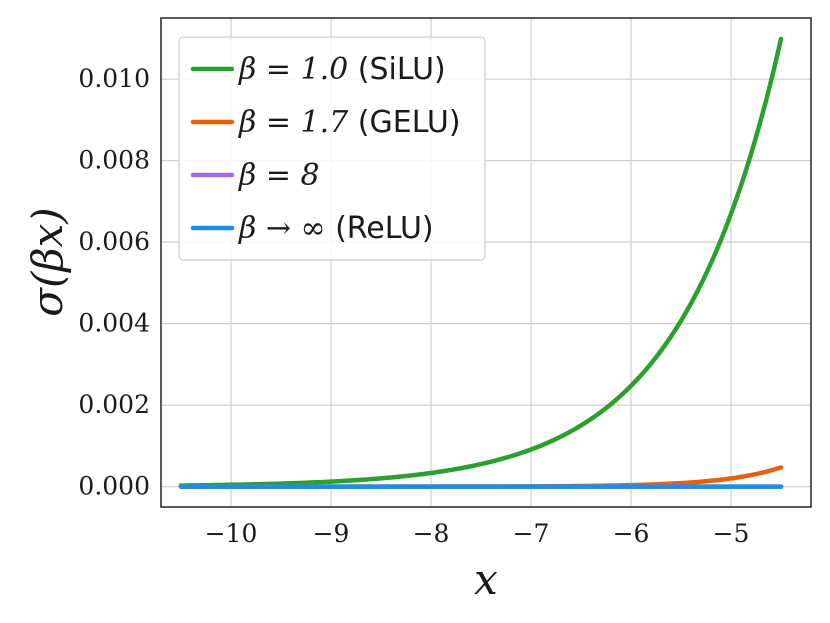  Describe the element at coordinates (349, 122) in the screenshot. I see `legend-entry-1: β = 1.7 (GELU)` at that location.